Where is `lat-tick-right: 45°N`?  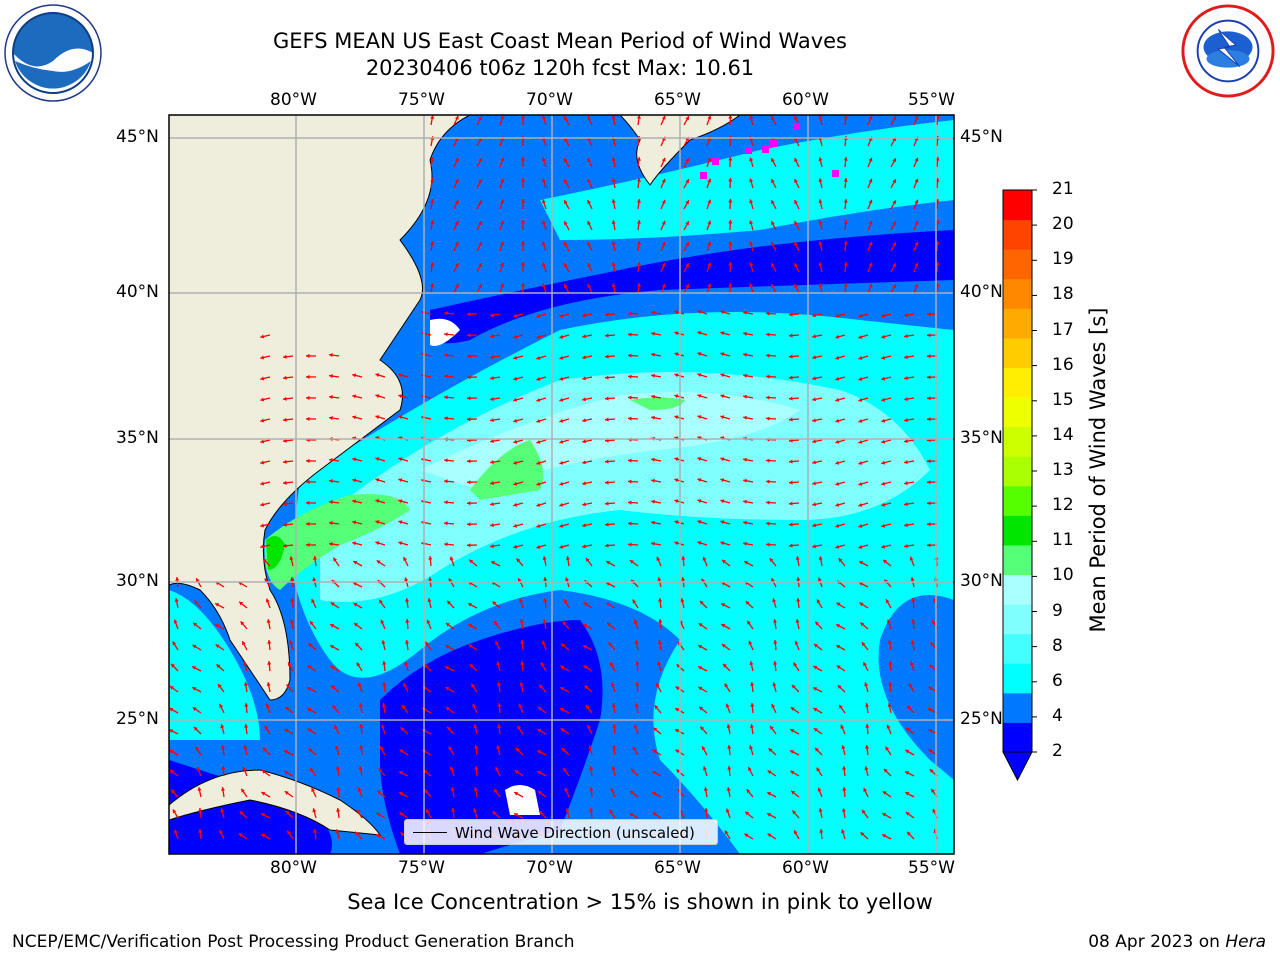
lat-tick-right: 45°N is located at coordinates (981, 137).